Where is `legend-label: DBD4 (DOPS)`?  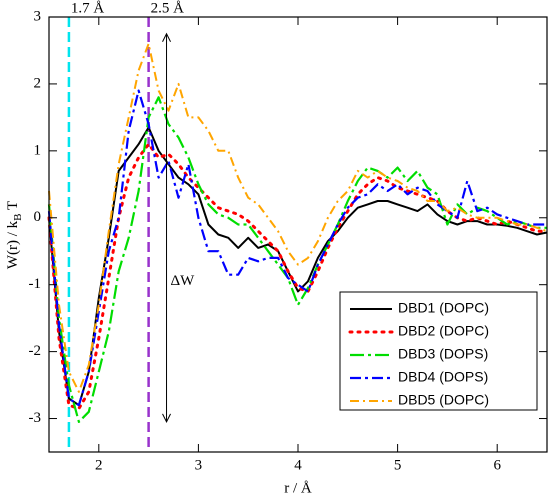 legend-label: DBD4 (DOPS) is located at coordinates (443, 377).